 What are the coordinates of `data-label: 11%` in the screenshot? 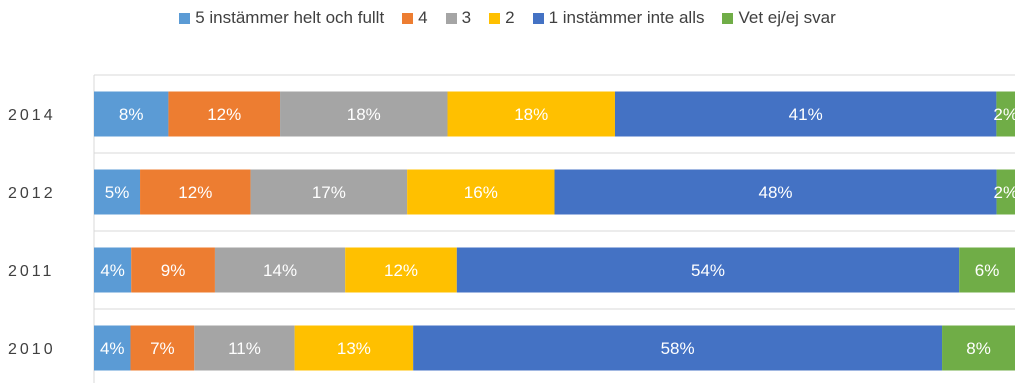 It's located at (244, 348).